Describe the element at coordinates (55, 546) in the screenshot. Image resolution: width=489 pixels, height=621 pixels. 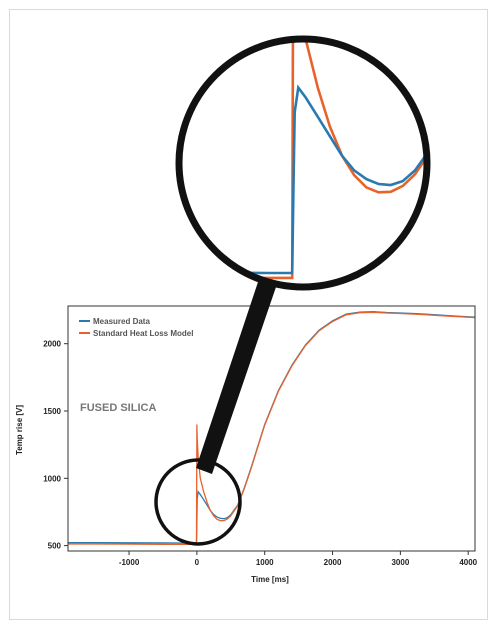
I see `y-tick-label: 500` at that location.